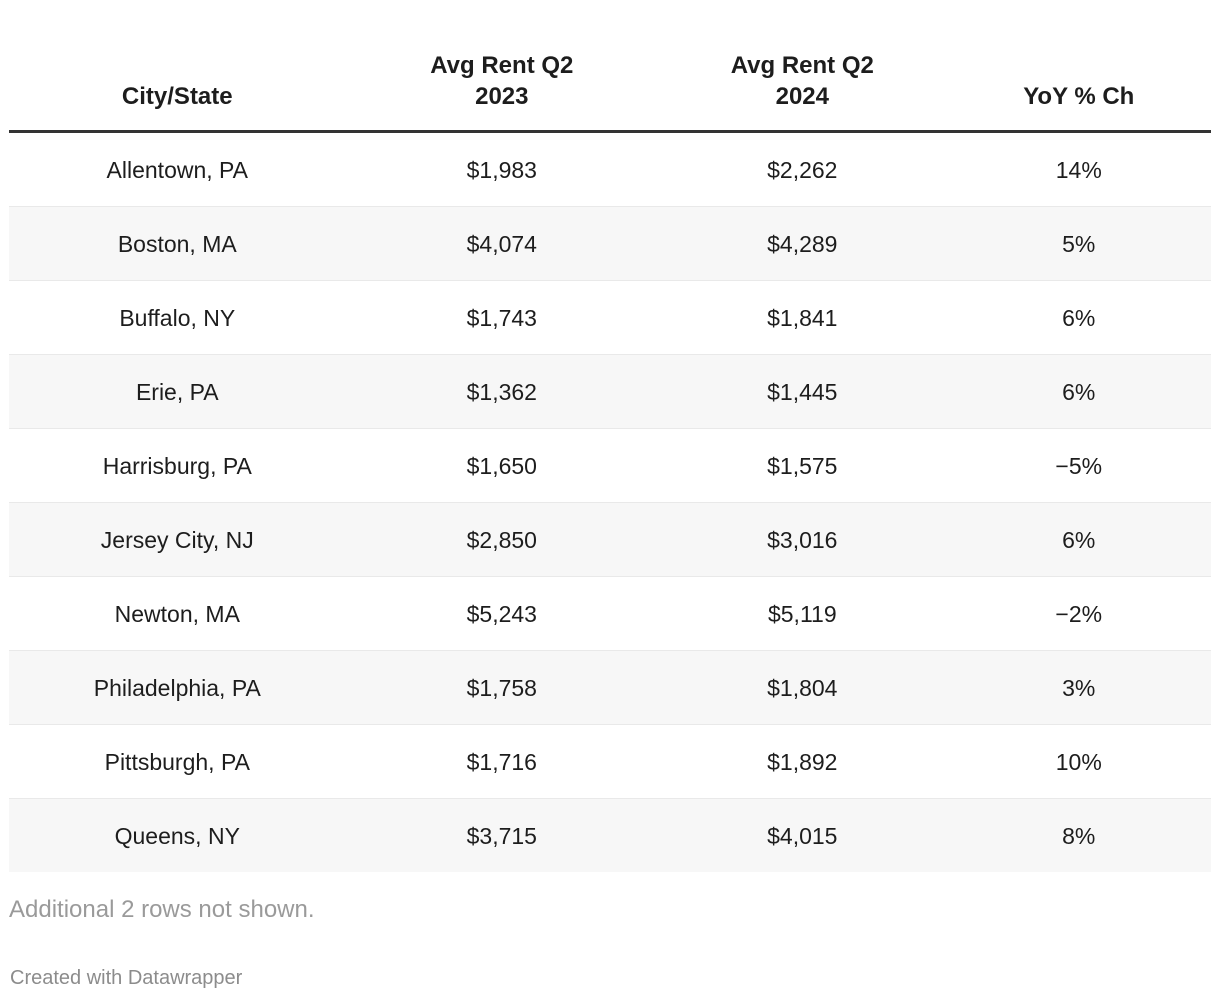 Image resolution: width=1220 pixels, height=1002 pixels. Describe the element at coordinates (126, 978) in the screenshot. I see `datawrapper-attribution: Created with Datawrapper` at that location.